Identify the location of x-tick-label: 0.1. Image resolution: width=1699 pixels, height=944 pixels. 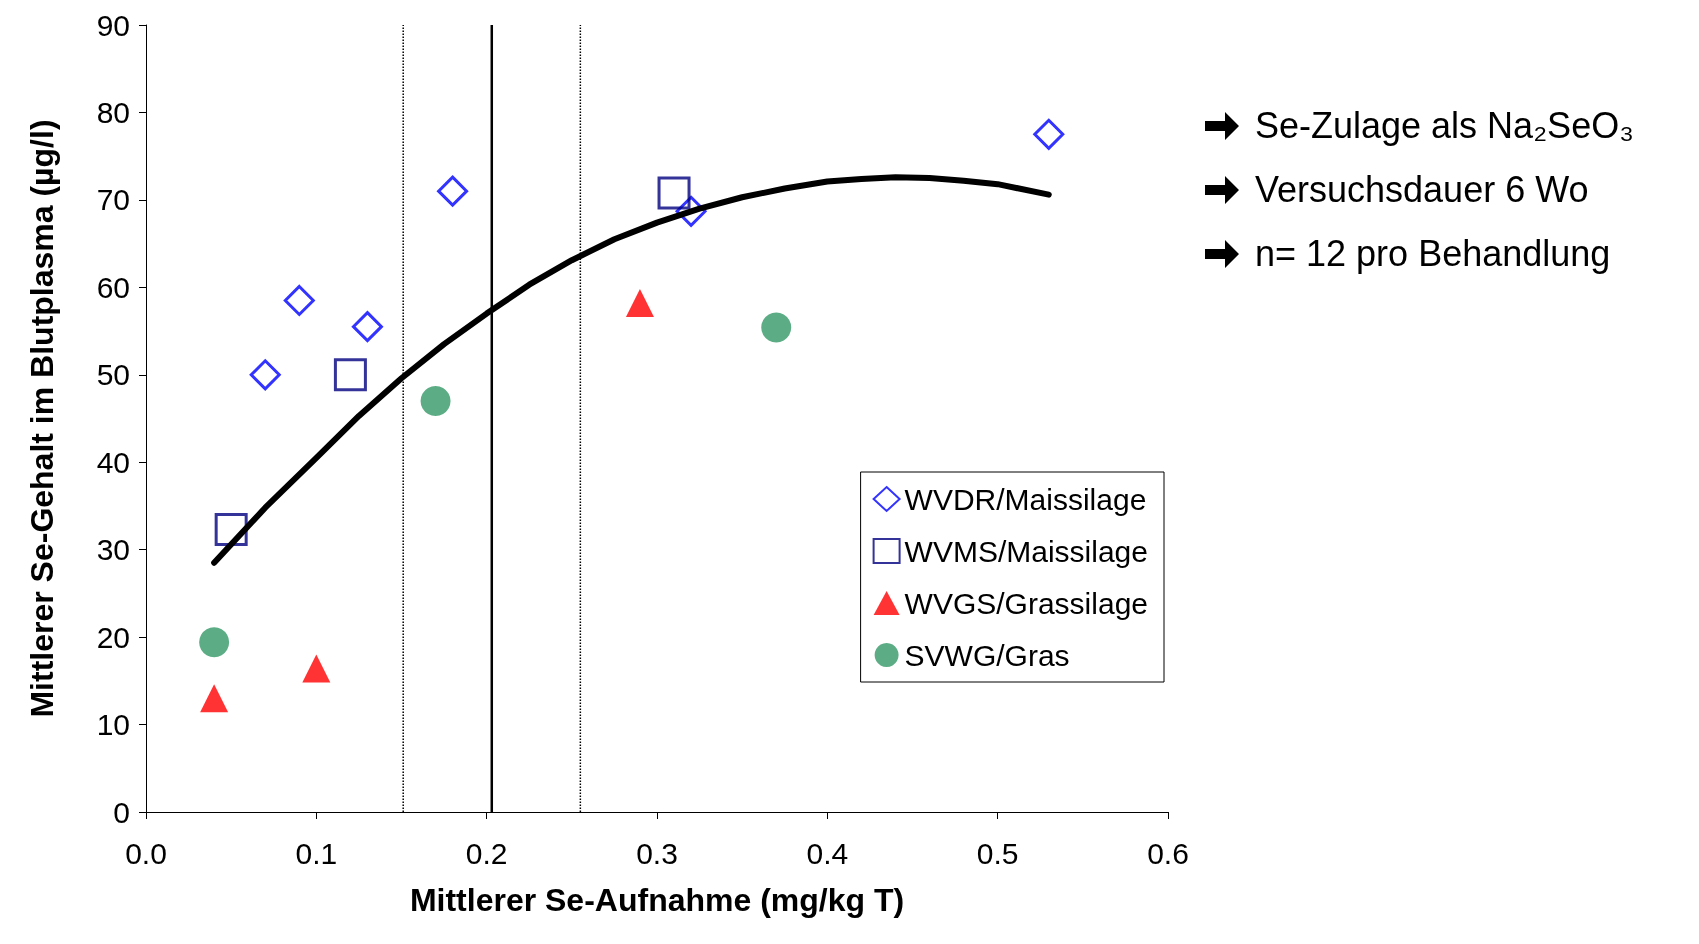
(316, 853).